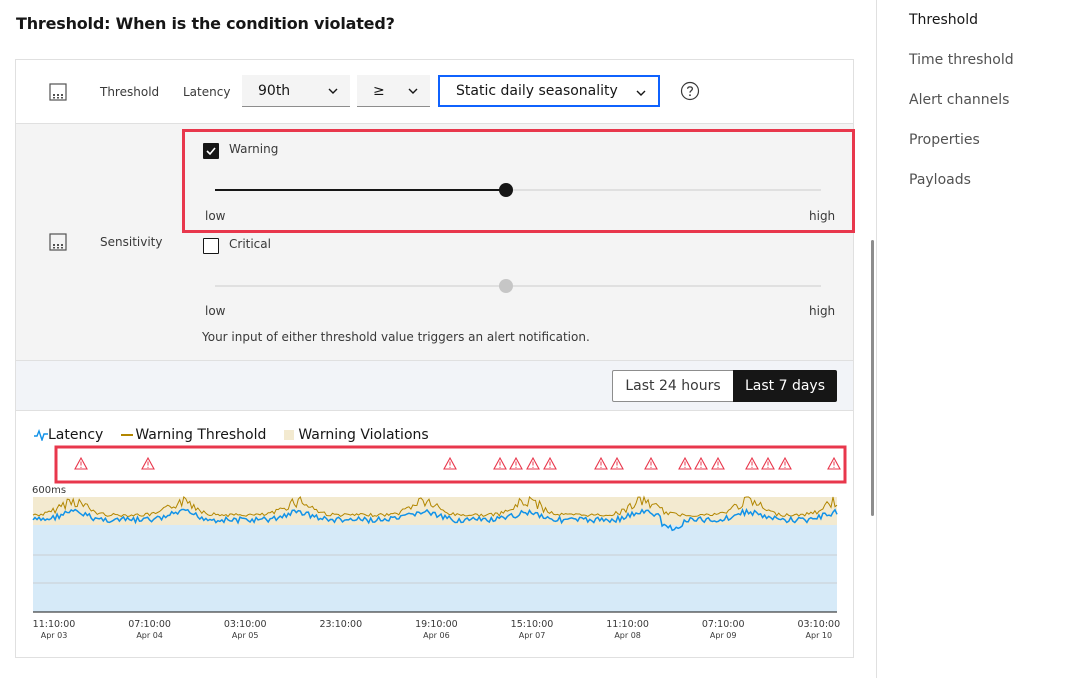 The width and height of the screenshot is (1070, 678). What do you see at coordinates (785, 386) in the screenshot?
I see `range-7d-button: Last 7 days` at bounding box center [785, 386].